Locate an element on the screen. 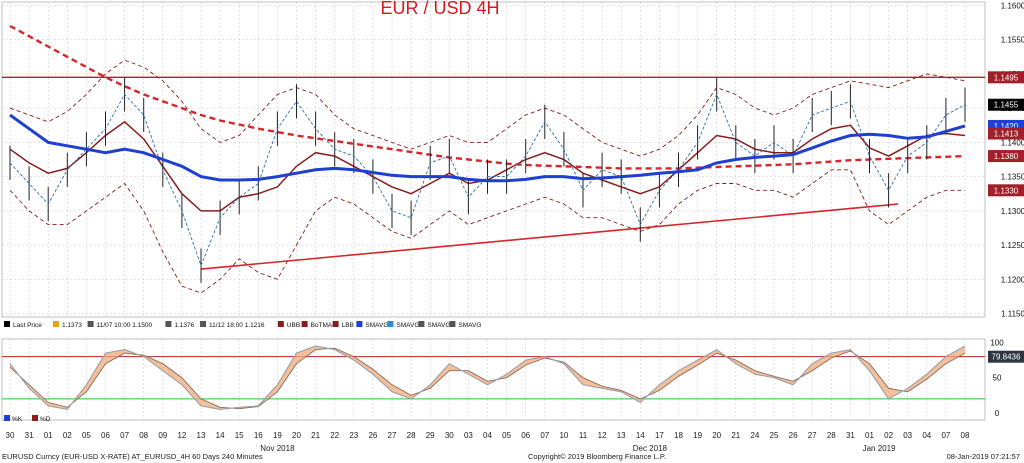 The image size is (1024, 463). osc-legend-label: %D is located at coordinates (45, 419).